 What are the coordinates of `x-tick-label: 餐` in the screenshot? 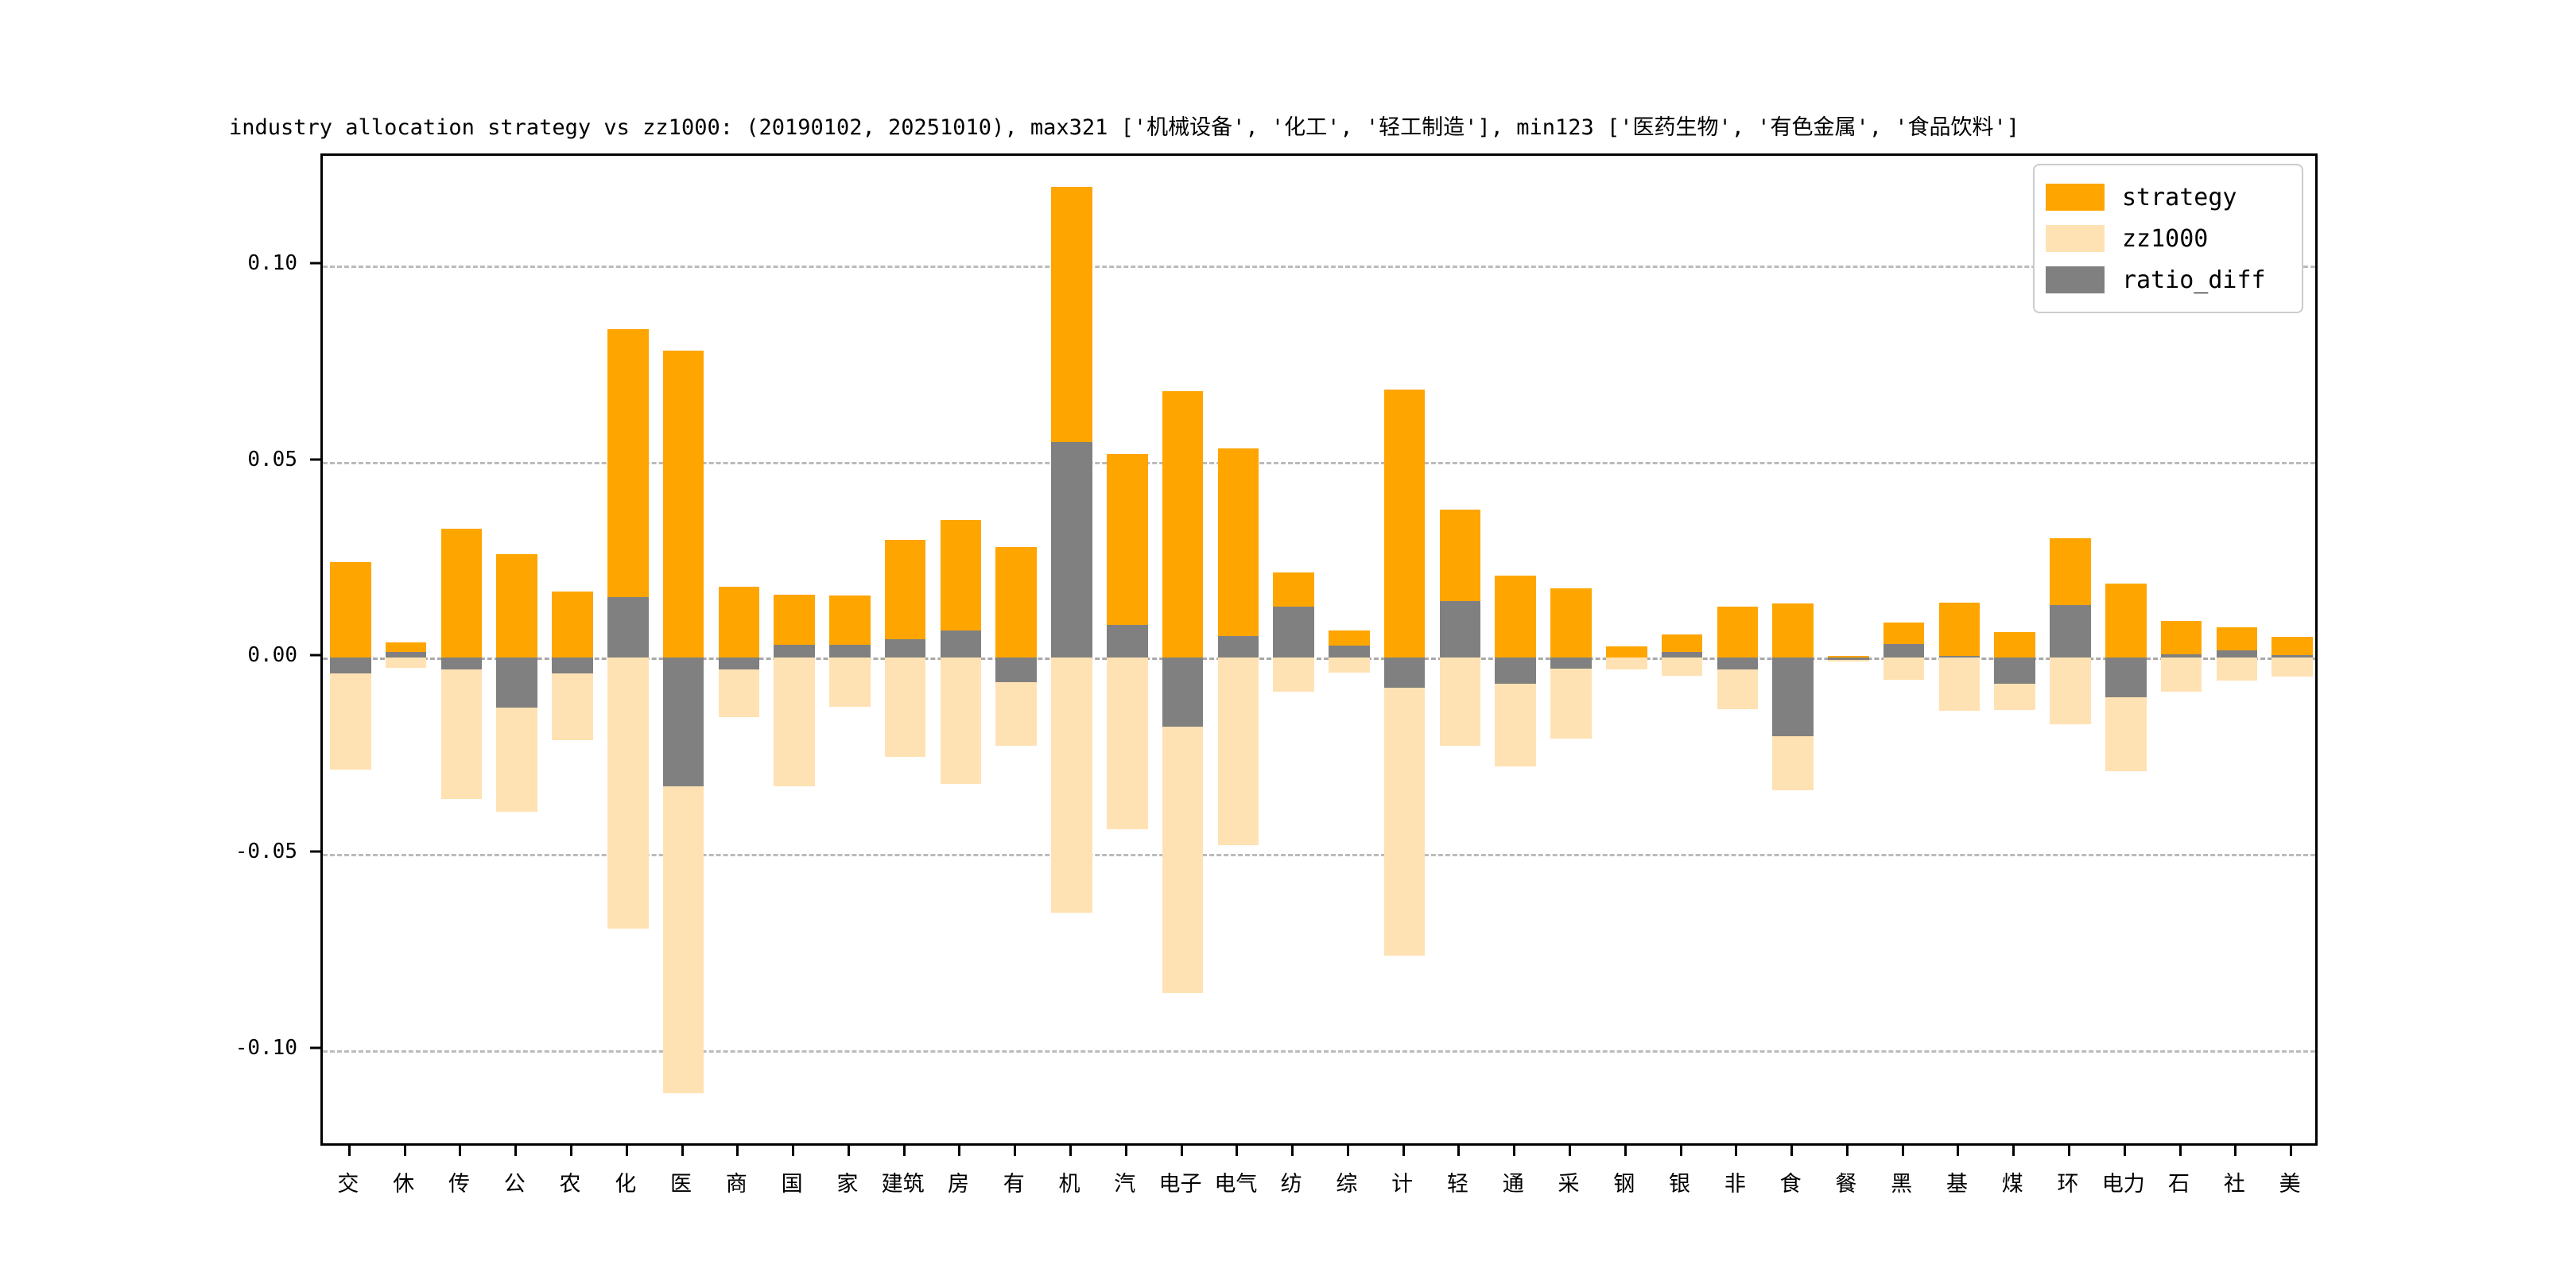 It's located at (1846, 1184).